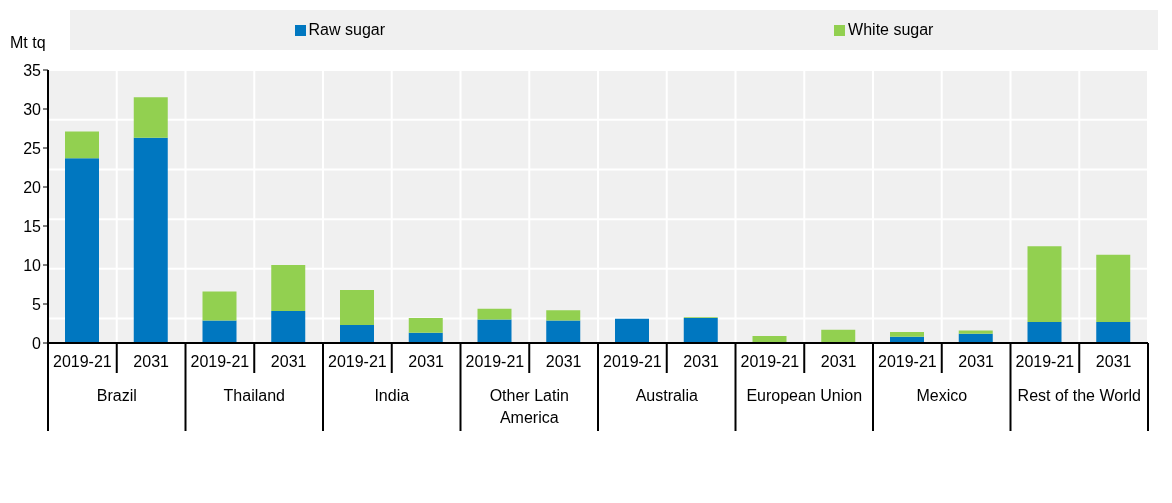  Describe the element at coordinates (392, 395) in the screenshot. I see `text: India` at that location.